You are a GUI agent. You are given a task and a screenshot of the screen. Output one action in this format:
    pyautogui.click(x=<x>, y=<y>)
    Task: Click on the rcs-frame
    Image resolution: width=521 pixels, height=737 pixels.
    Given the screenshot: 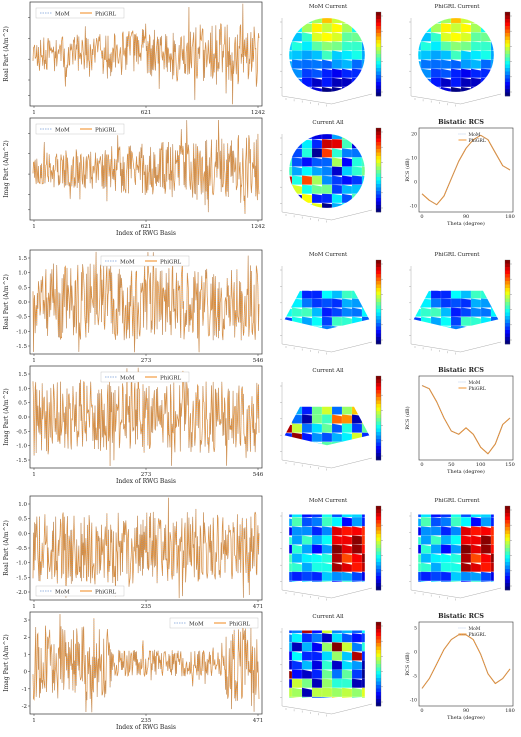 What is the action you would take?
    pyautogui.click(x=466, y=418)
    